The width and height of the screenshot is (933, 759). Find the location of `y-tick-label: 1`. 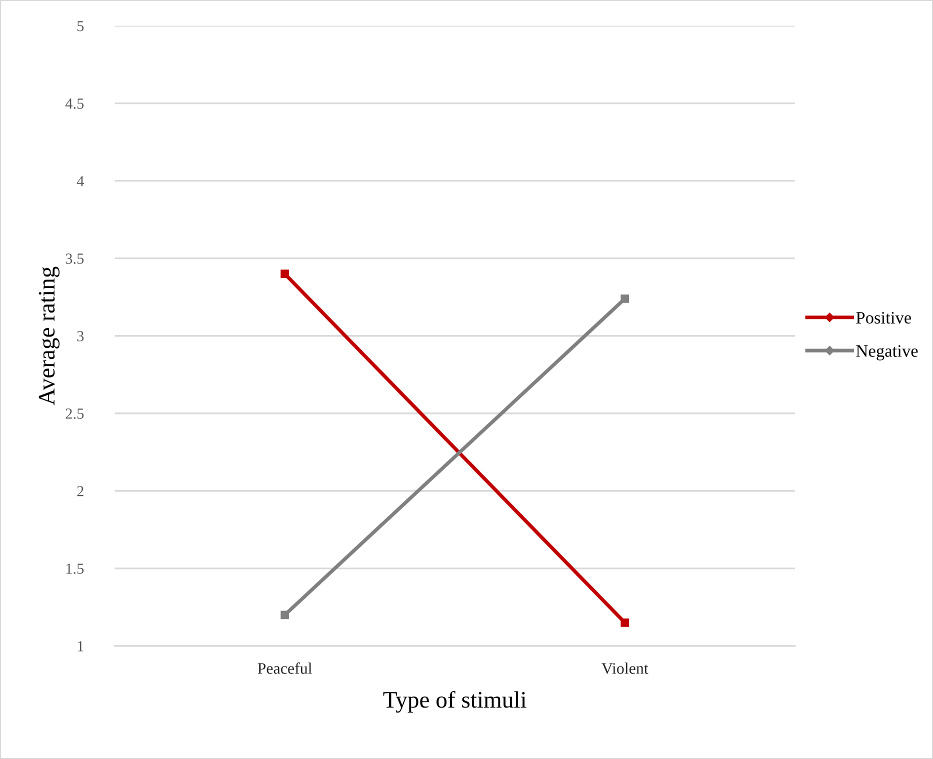

y-tick-label: 1 is located at coordinates (81, 646).